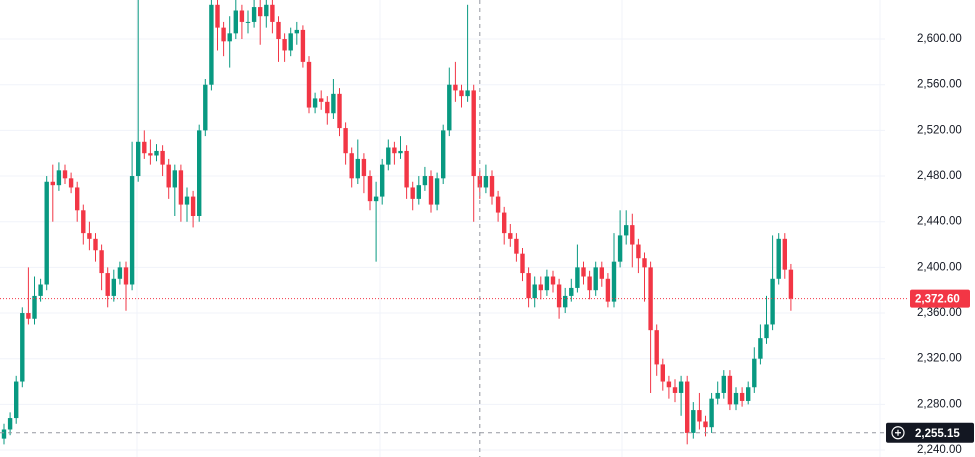 The image size is (975, 457). Describe the element at coordinates (939, 359) in the screenshot. I see `y-tick-label: 2,320.00` at that location.